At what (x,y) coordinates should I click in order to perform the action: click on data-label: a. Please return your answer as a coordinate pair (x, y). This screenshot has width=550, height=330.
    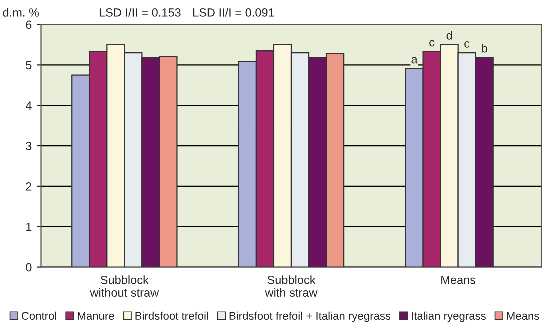
    Looking at the image, I should click on (415, 60).